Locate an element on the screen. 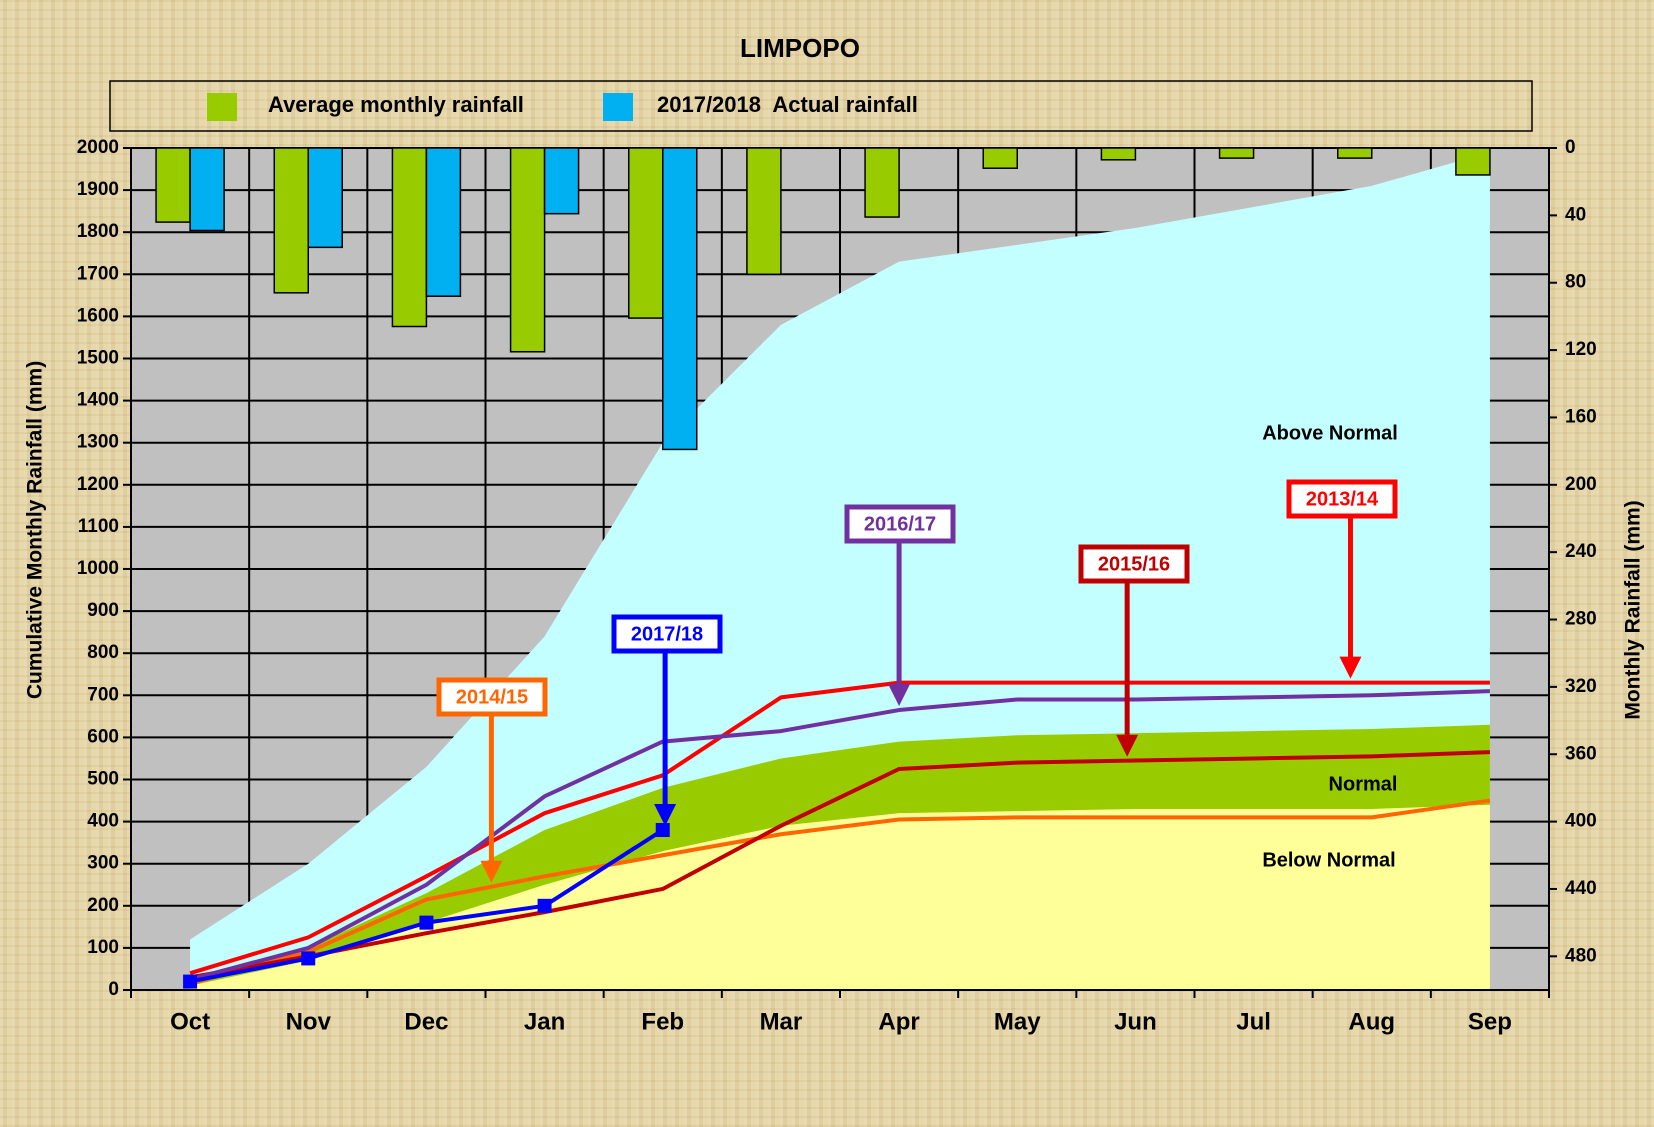  y-tick-label: 500 is located at coordinates (103, 779).